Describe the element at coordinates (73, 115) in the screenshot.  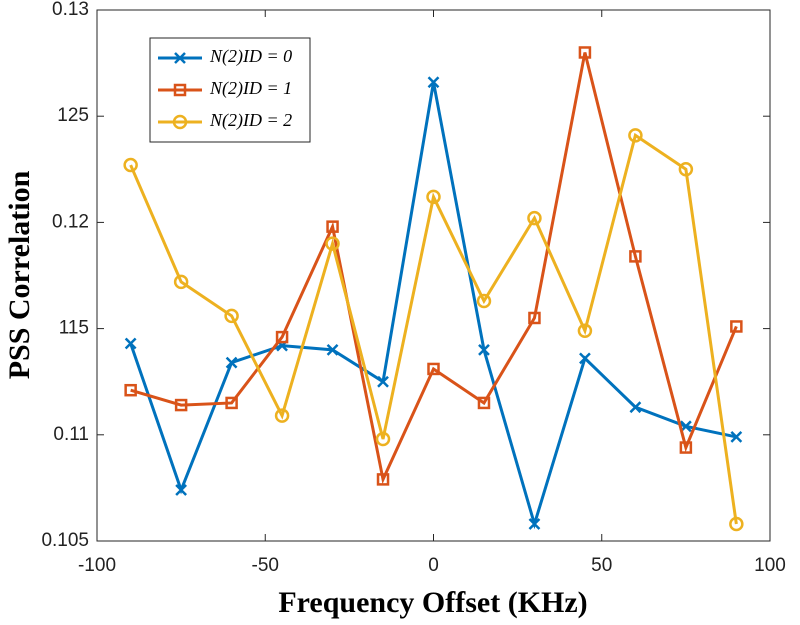
I see `y-tick-label: 125` at that location.